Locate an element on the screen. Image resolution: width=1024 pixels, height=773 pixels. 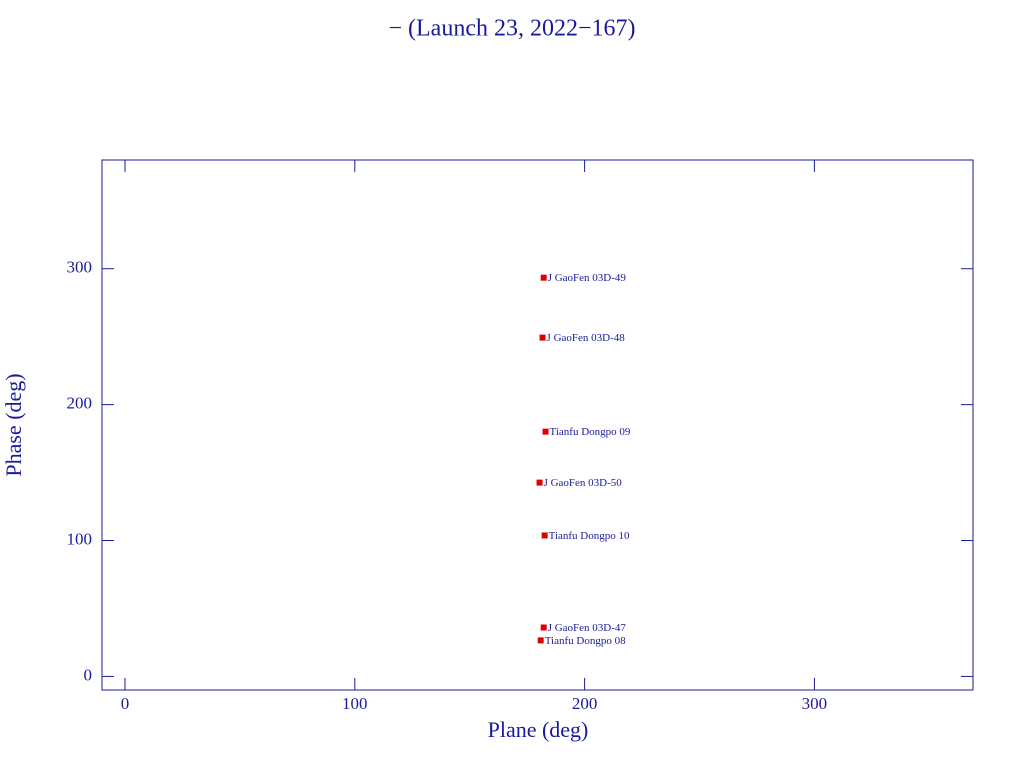
y-tick-label: 300 is located at coordinates (80, 267).